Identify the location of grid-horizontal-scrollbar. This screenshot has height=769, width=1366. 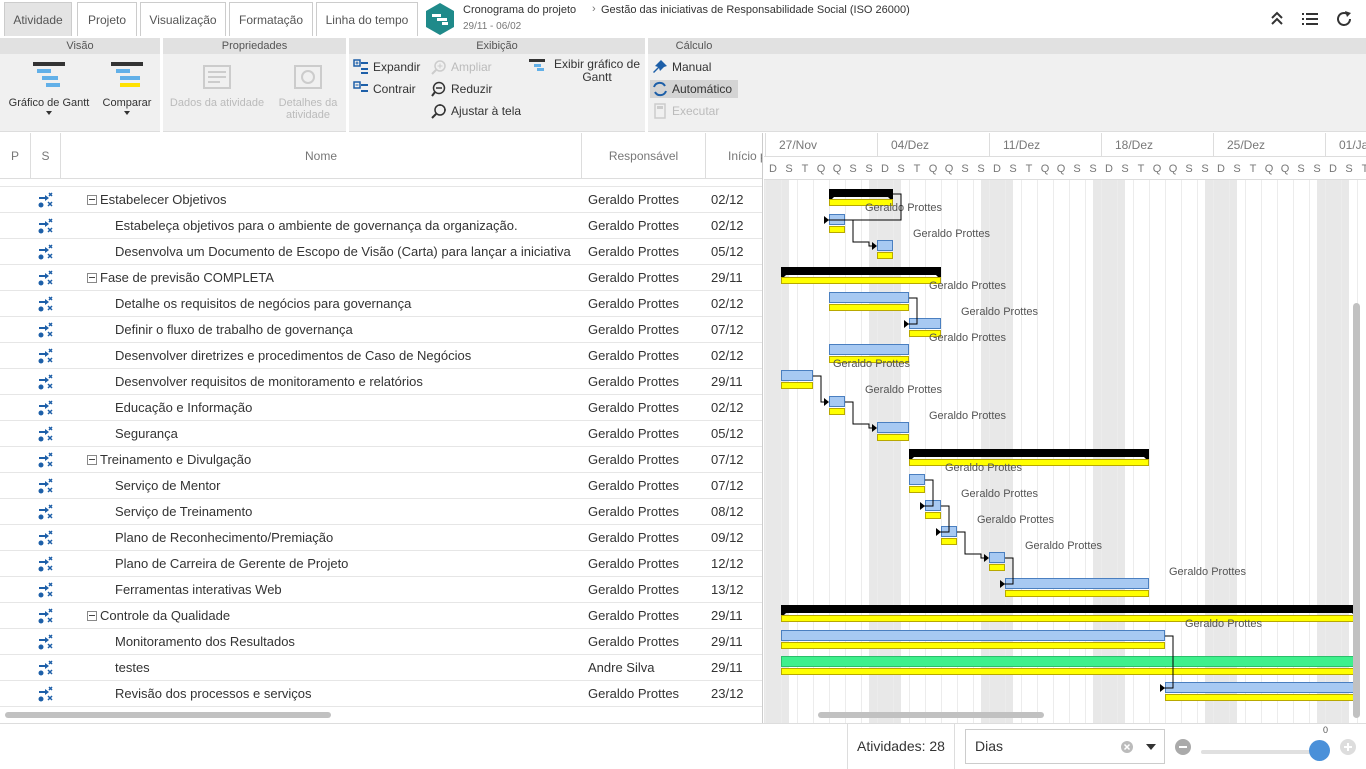
(168, 715).